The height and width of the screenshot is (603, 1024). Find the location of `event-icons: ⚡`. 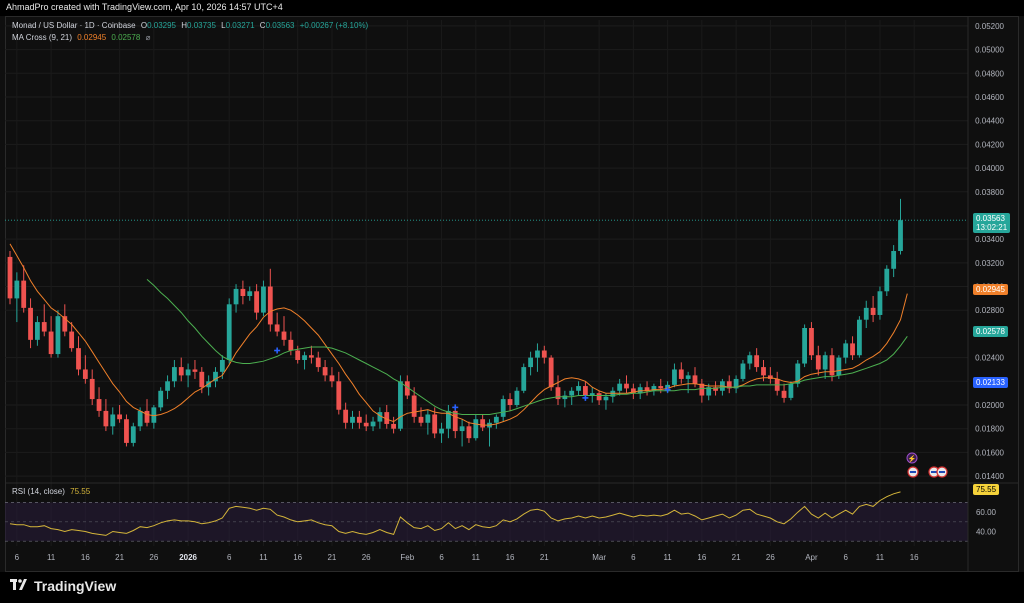

event-icons: ⚡ is located at coordinates (927, 465).